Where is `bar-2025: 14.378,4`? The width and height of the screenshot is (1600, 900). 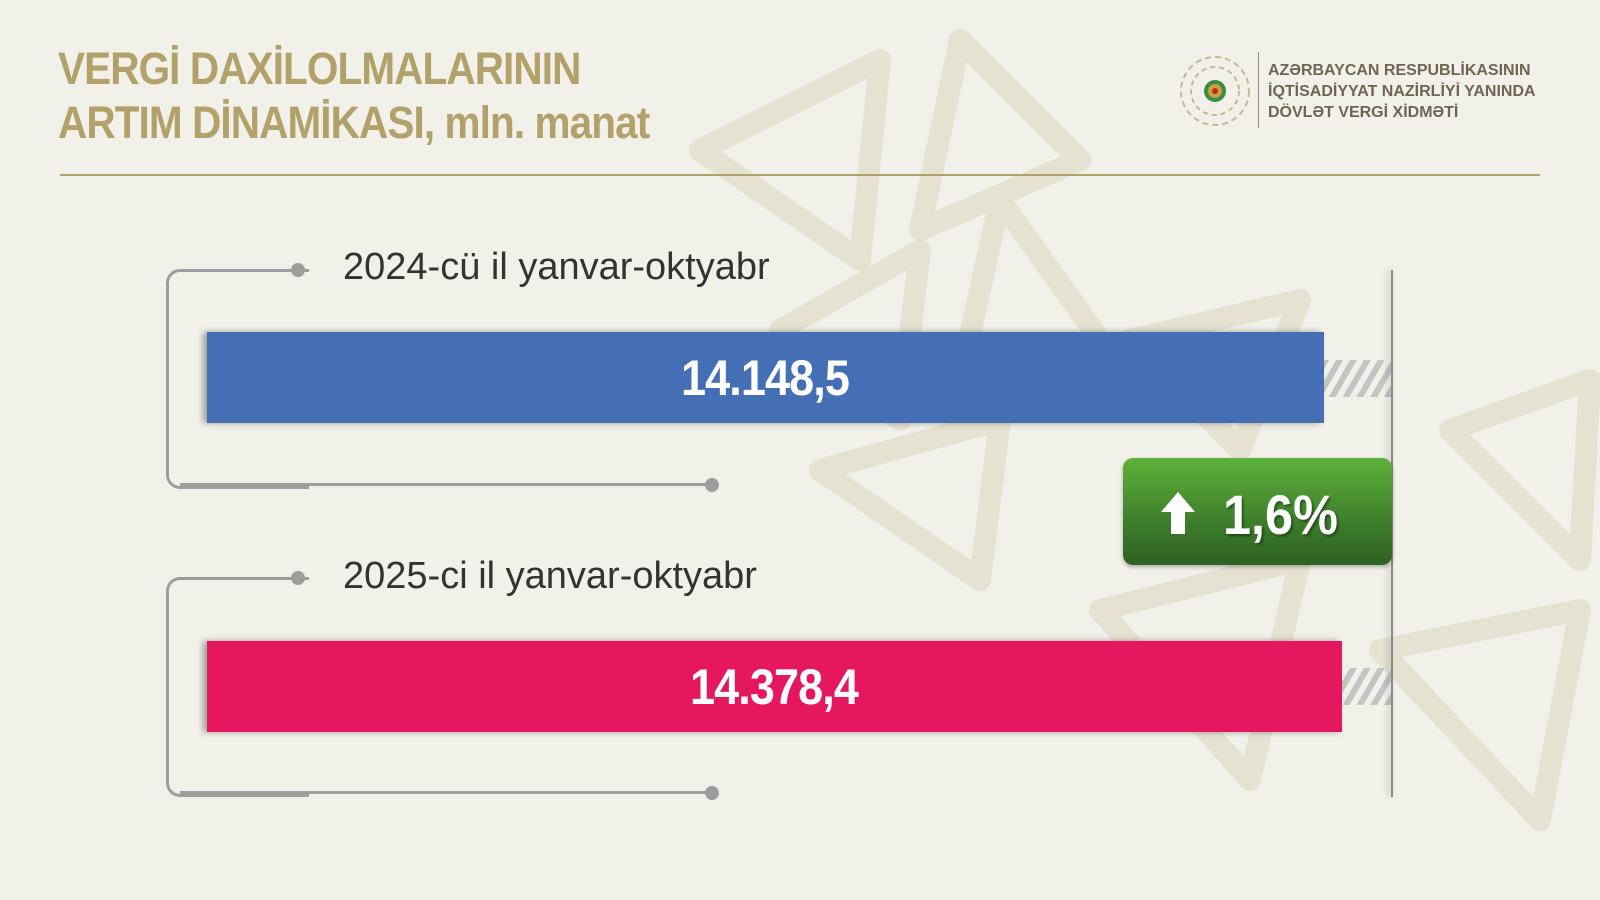 bar-2025: 14.378,4 is located at coordinates (774, 686).